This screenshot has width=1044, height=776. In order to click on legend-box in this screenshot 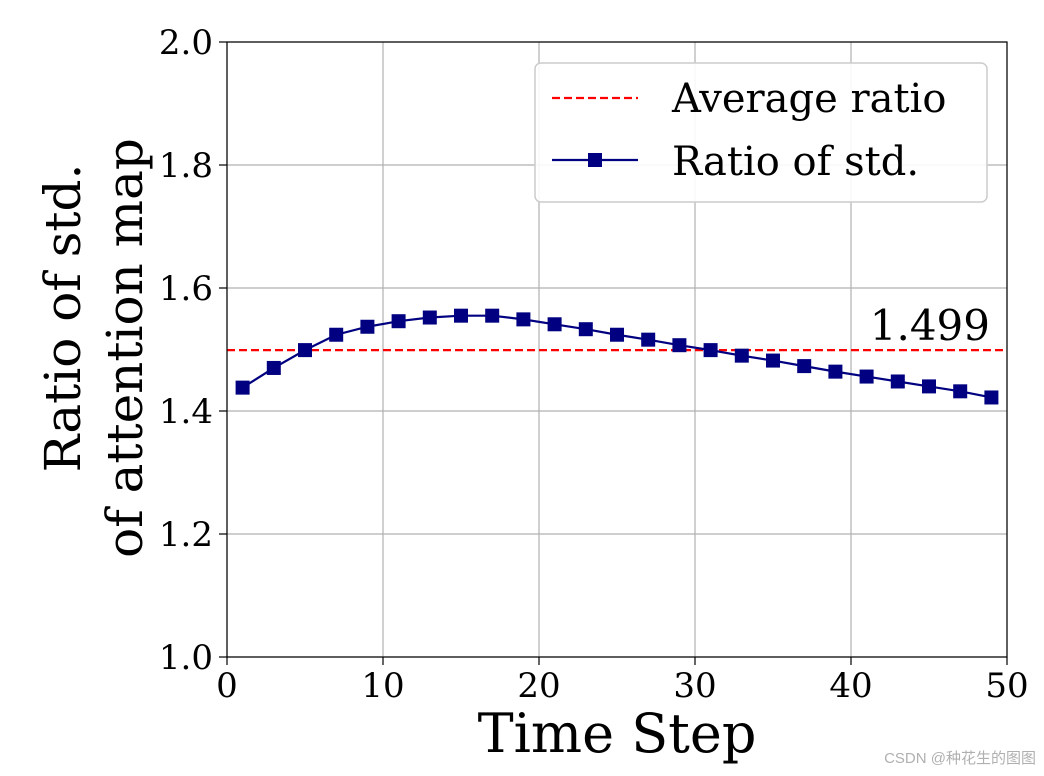, I will do `click(761, 132)`.